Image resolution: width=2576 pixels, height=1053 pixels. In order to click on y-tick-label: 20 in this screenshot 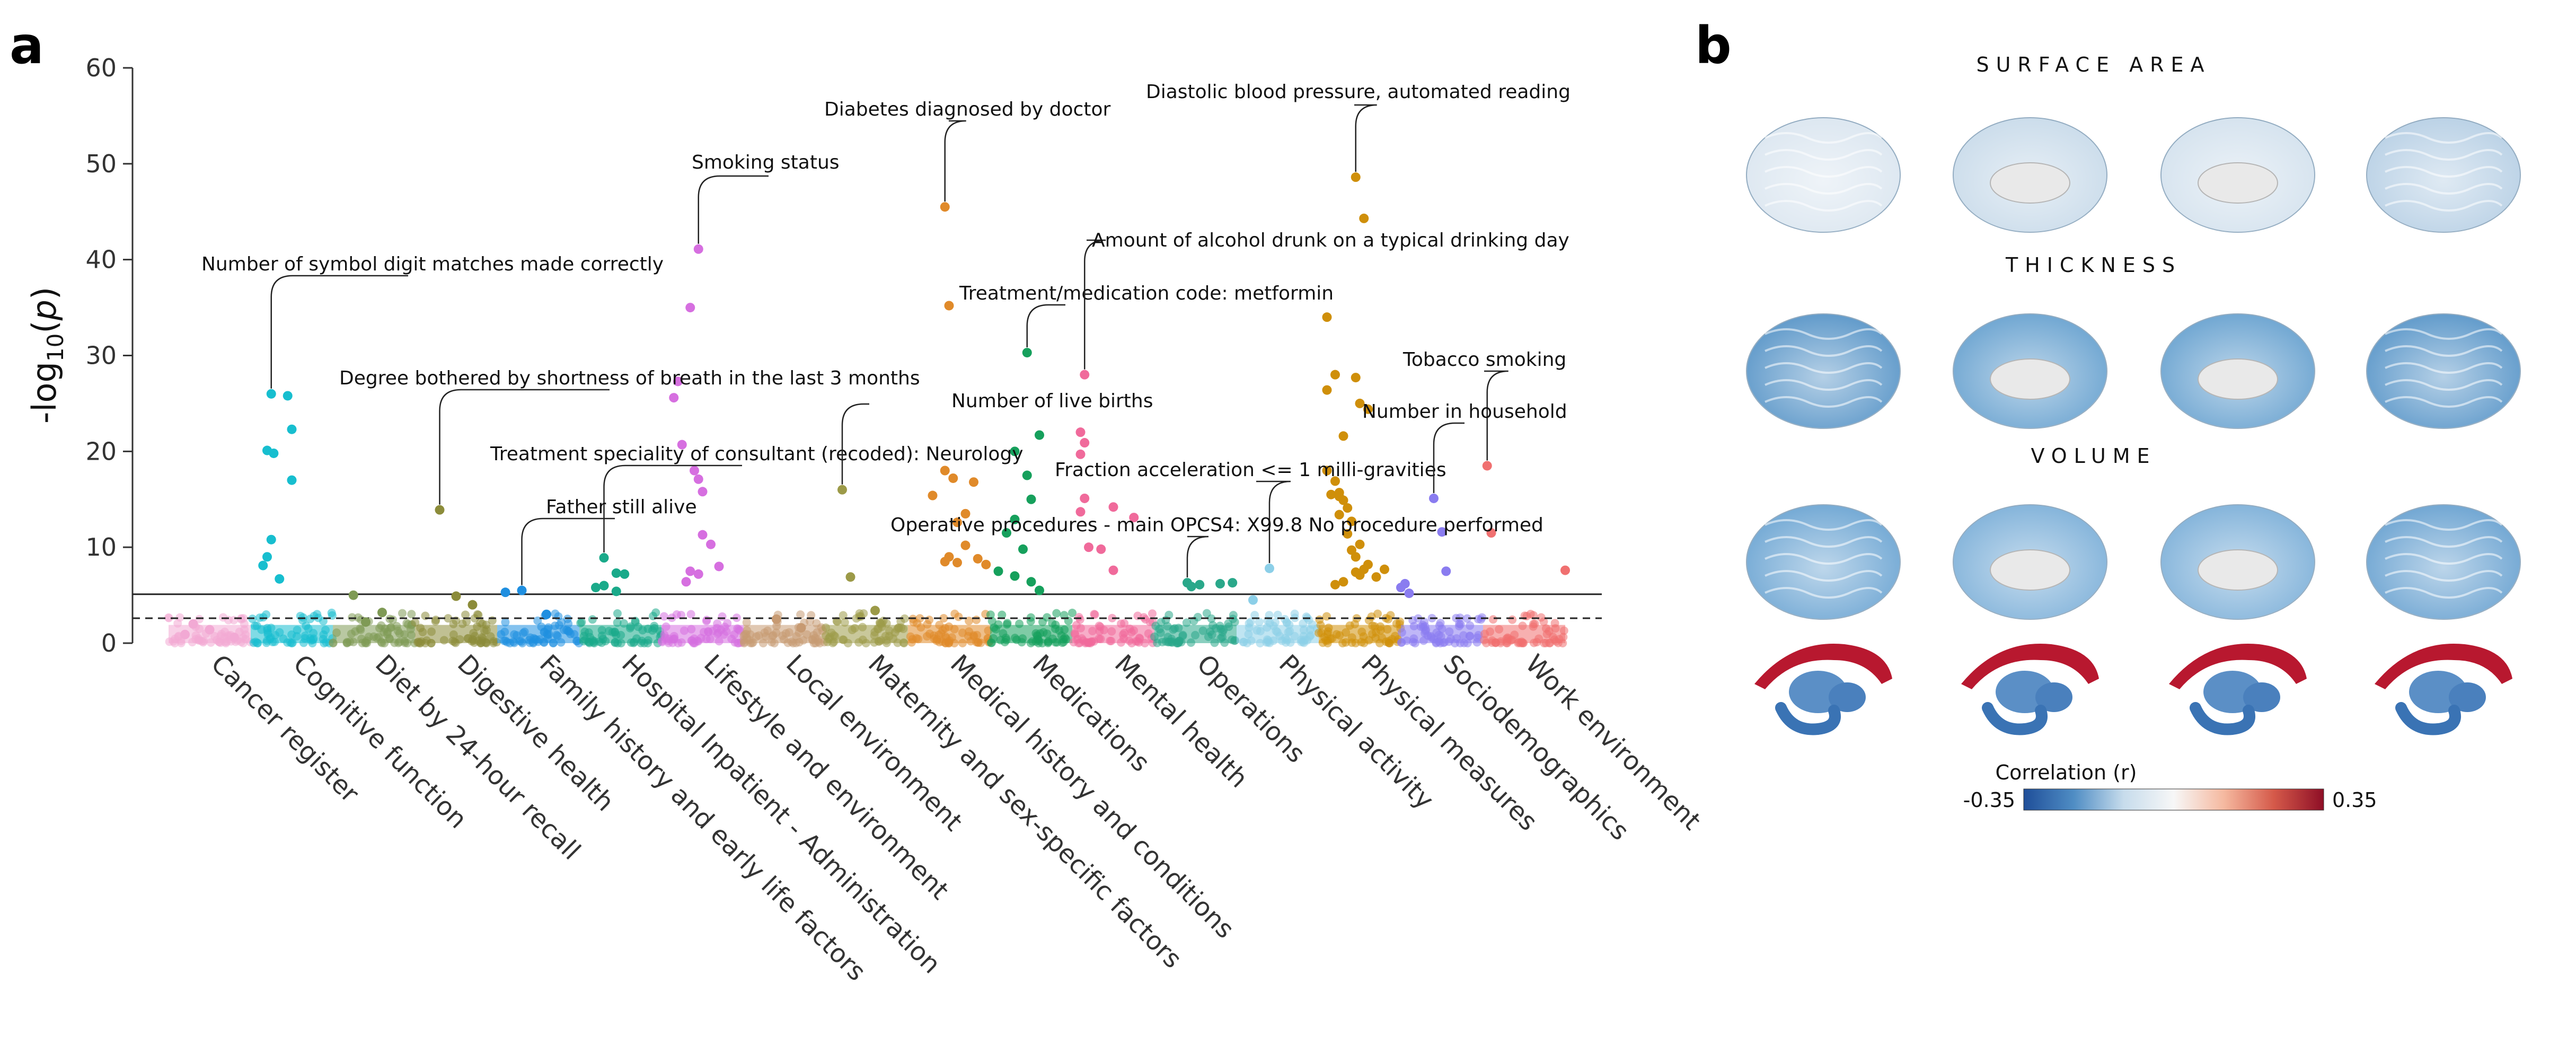, I will do `click(101, 451)`.